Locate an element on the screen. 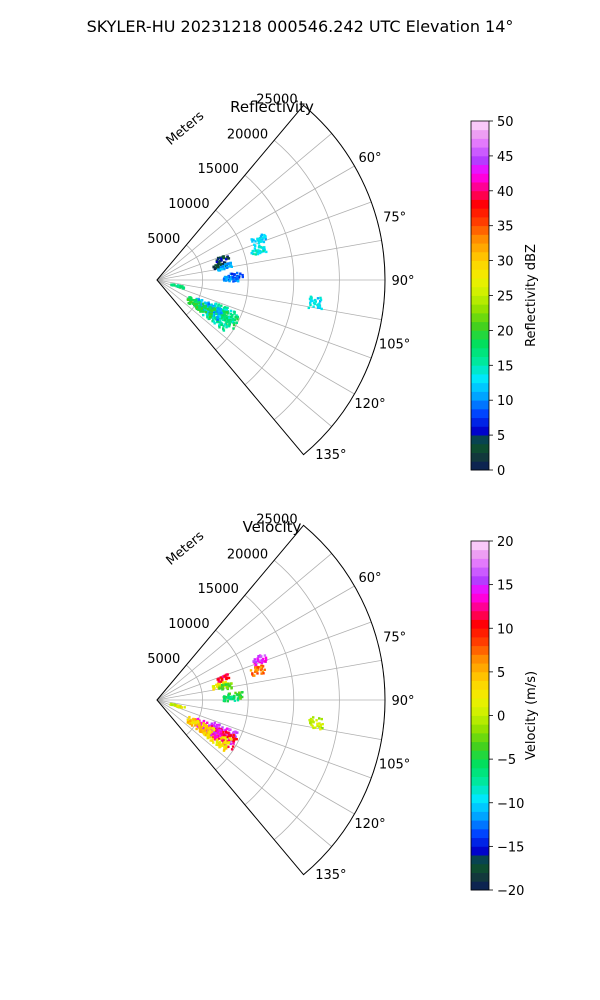 This screenshot has width=600, height=1000. azimuth-spoke is located at coordinates (244, 773).